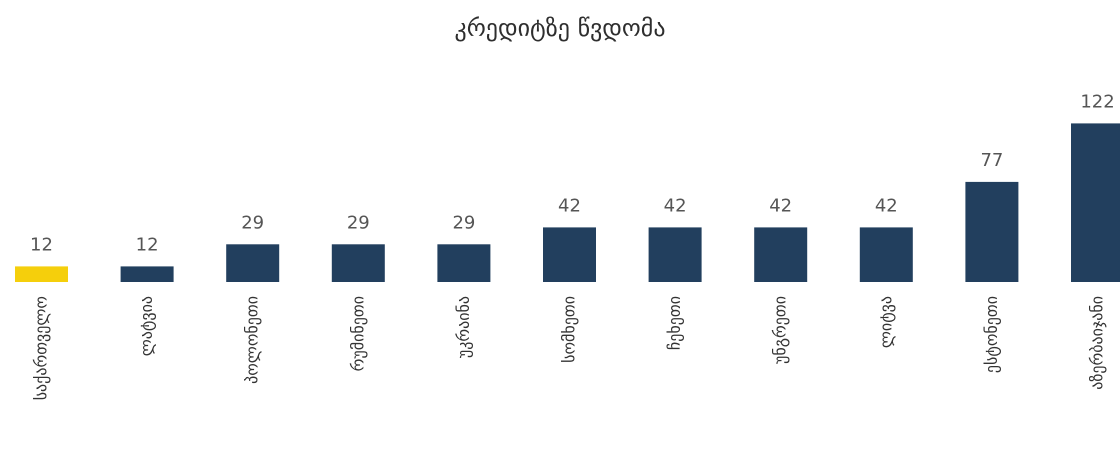 The image size is (1120, 464). Describe the element at coordinates (569, 329) in the screenshot. I see `category-label-6: სომხეთი` at that location.